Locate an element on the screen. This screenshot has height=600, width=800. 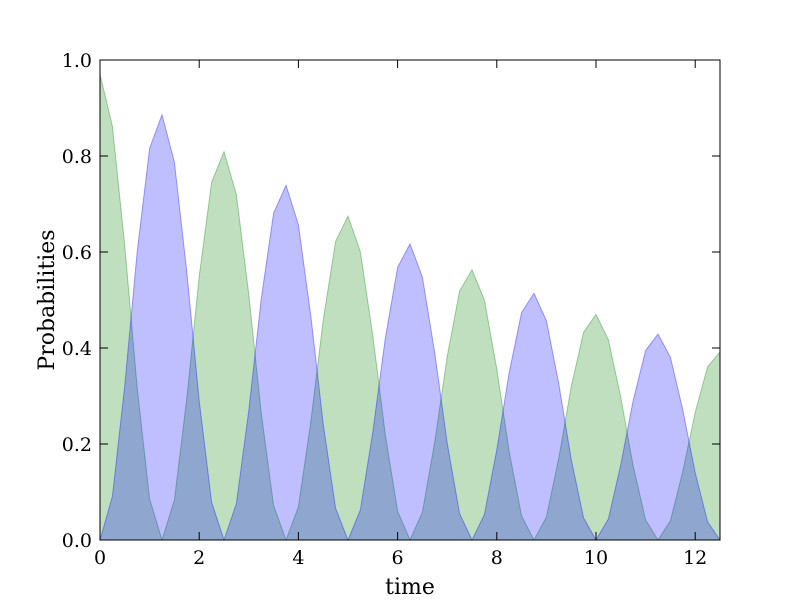
x-tick-label: 10 is located at coordinates (596, 558).